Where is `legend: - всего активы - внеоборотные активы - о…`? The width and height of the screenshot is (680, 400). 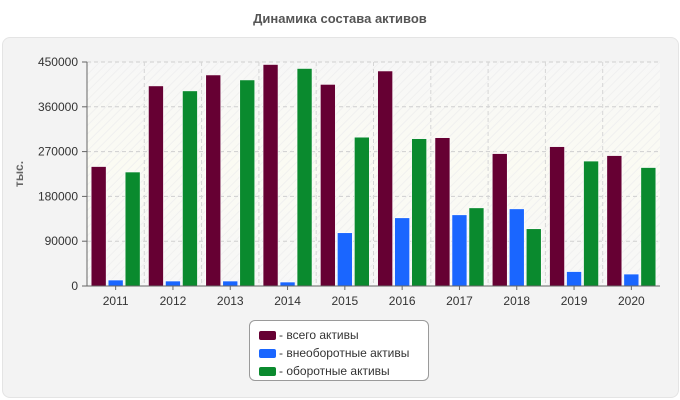 legend: - всего активы - внеоборотные активы - о… is located at coordinates (339, 350).